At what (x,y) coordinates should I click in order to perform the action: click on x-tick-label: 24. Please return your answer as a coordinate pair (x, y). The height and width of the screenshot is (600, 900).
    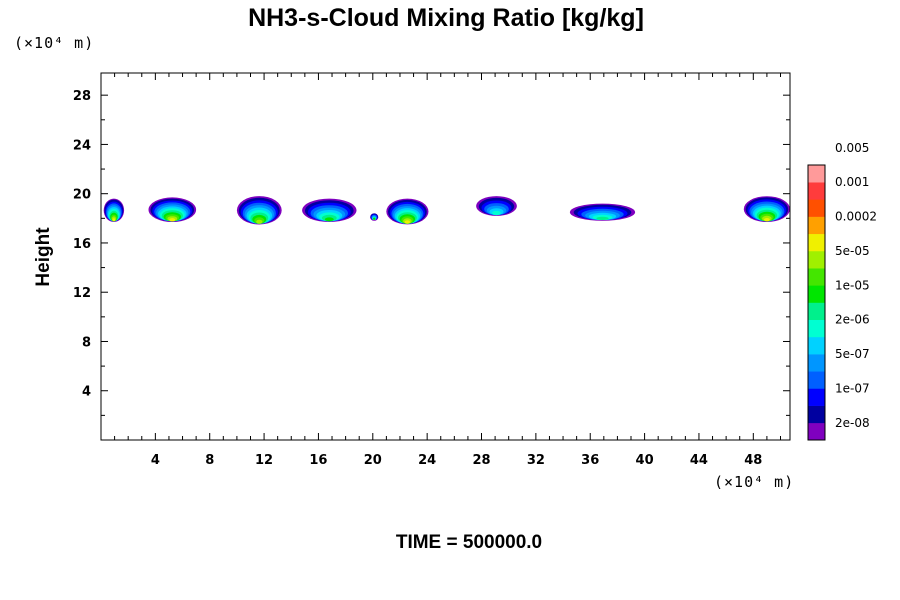
    Looking at the image, I should click on (427, 460).